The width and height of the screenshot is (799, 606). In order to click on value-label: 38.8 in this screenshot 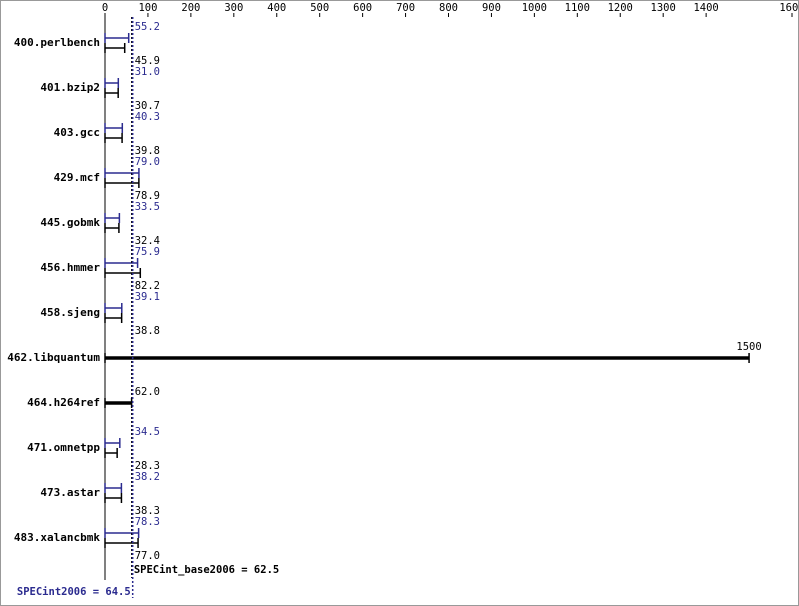, I will do `click(147, 331)`.